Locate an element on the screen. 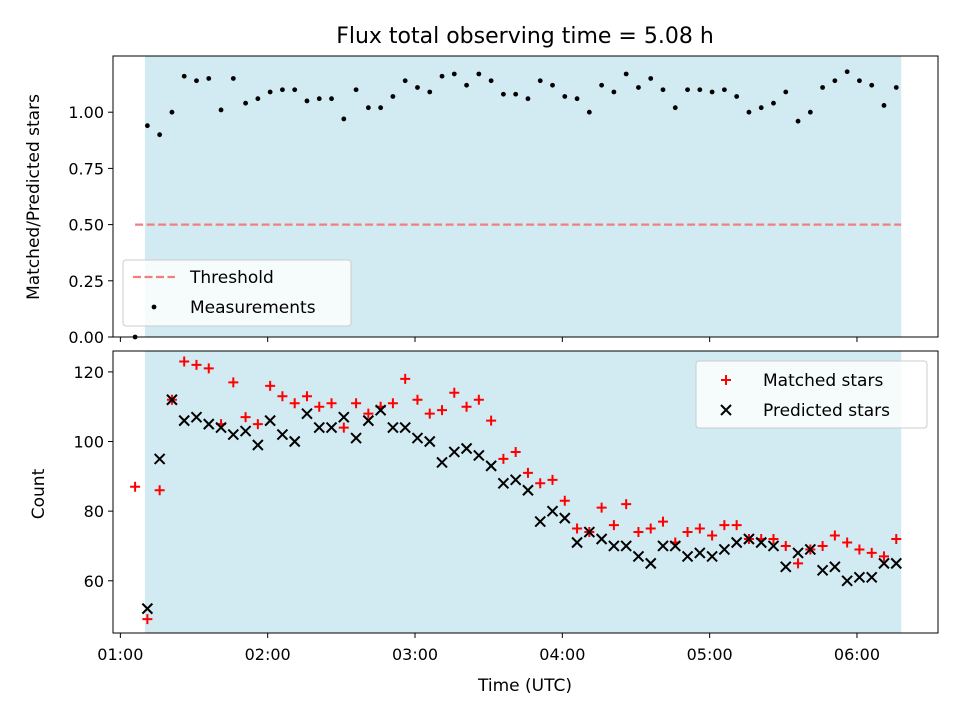 This screenshot has height=724, width=960. y-tick-label: 60 is located at coordinates (94, 581).